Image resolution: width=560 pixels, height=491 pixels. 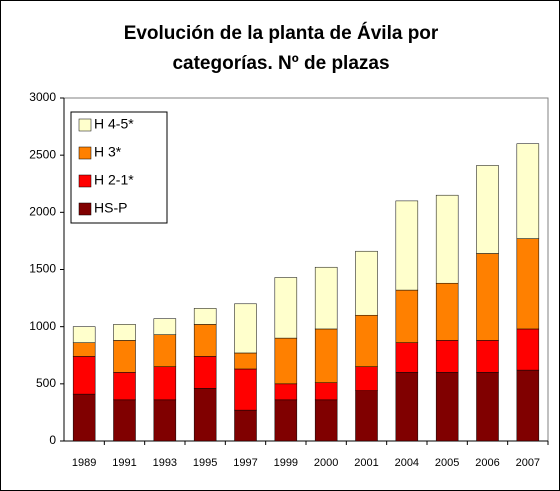 What do you see at coordinates (245, 463) in the screenshot?
I see `x-tick-label: 1997` at bounding box center [245, 463].